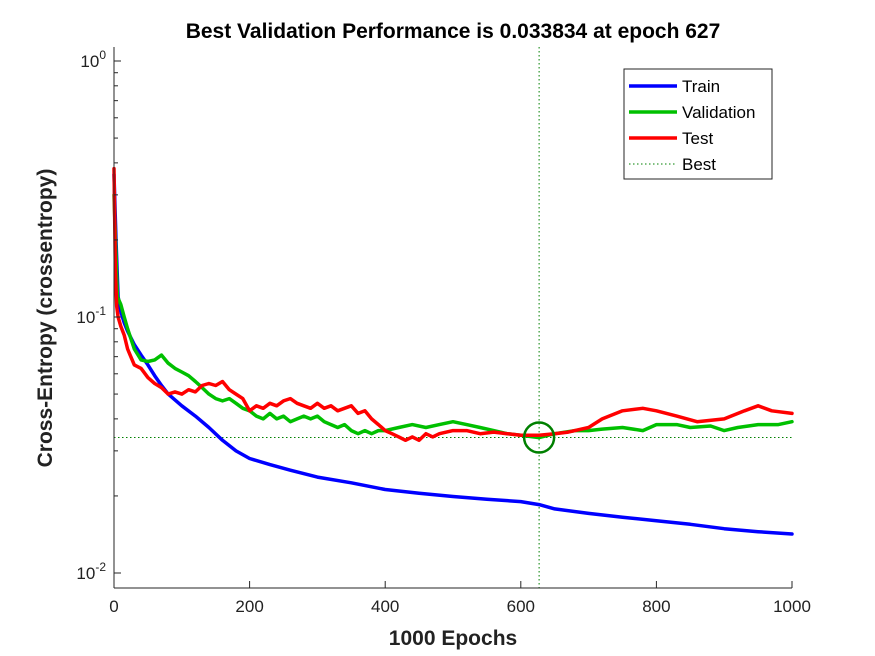 The height and width of the screenshot is (656, 875). Describe the element at coordinates (701, 86) in the screenshot. I see `legend-train-label: Train` at that location.